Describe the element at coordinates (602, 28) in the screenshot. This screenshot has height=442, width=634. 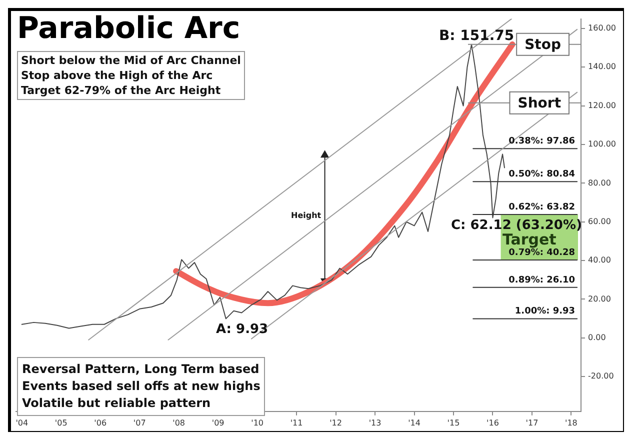
I see `y-tick-label: 160.00` at that location.